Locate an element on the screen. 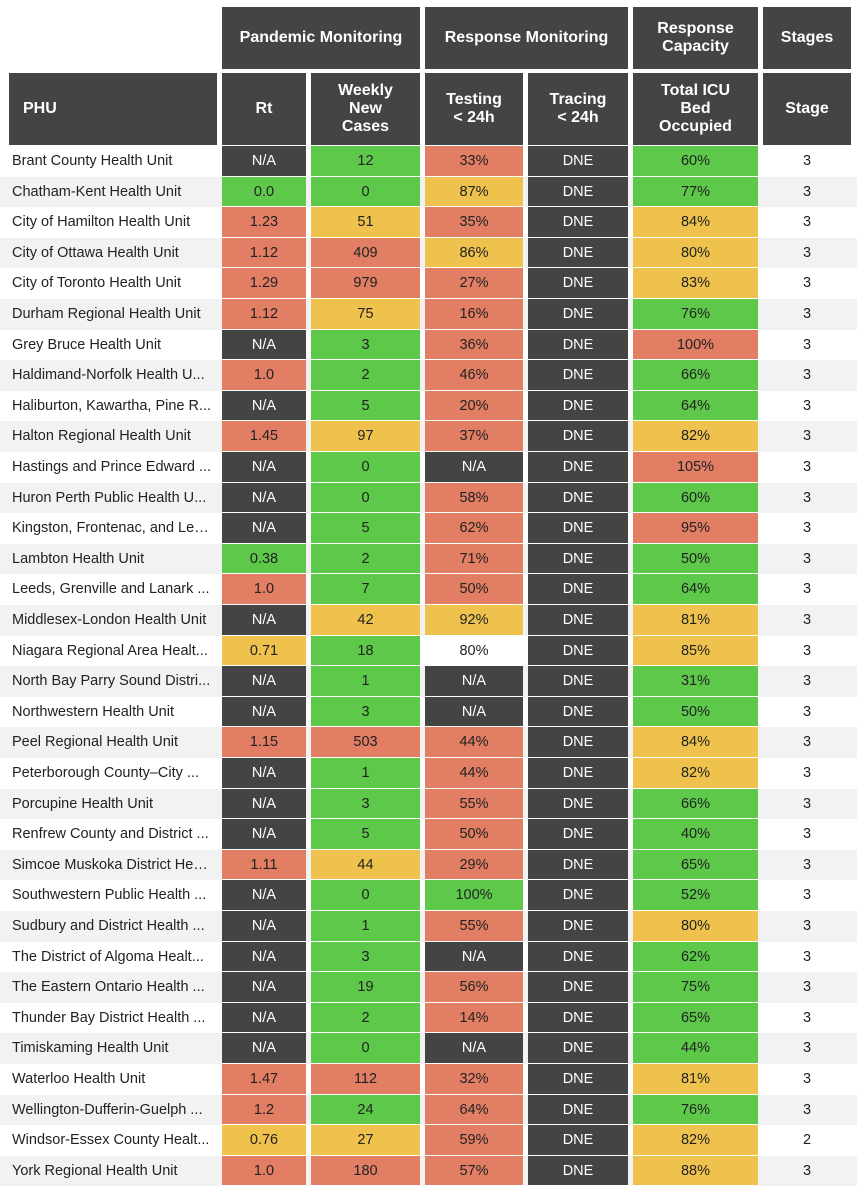 The height and width of the screenshot is (1200, 857). testing-cell: 80% is located at coordinates (474, 651).